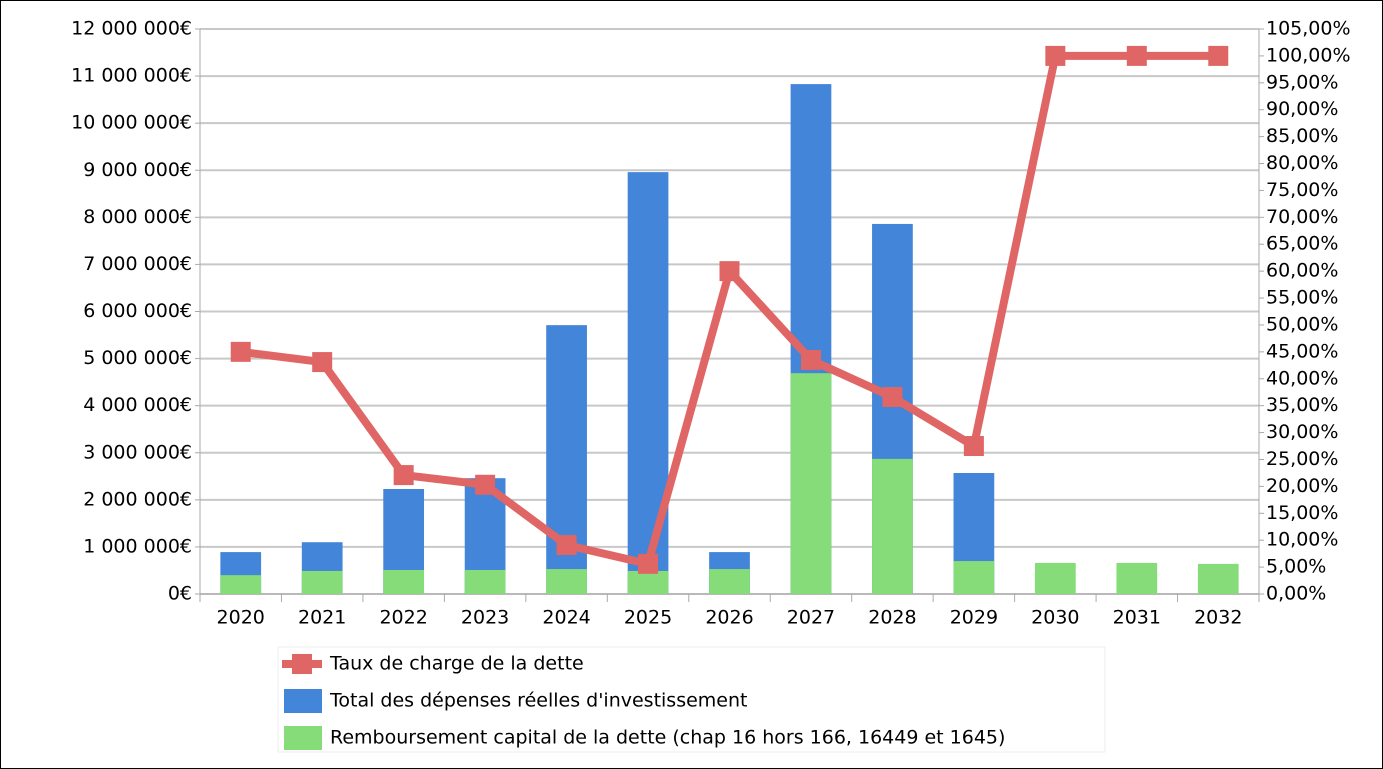 This screenshot has width=1383, height=769. Describe the element at coordinates (1302, 190) in the screenshot. I see `y2-tick-label: 75,00%` at that location.